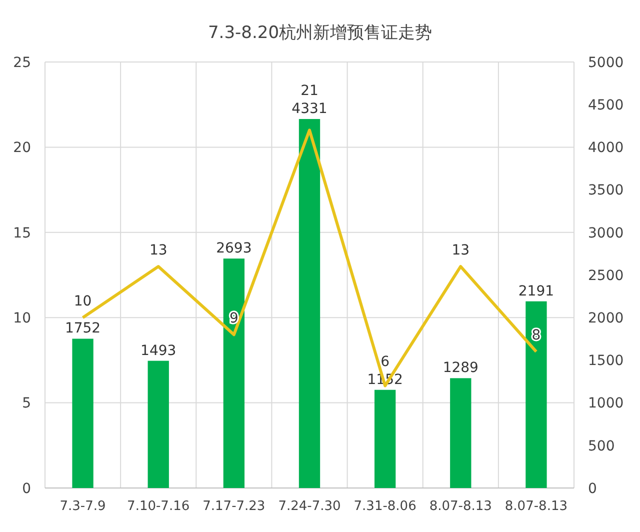 This screenshot has width=640, height=532. What do you see at coordinates (606, 148) in the screenshot?
I see `y2-tick-label: 4000` at bounding box center [606, 148].